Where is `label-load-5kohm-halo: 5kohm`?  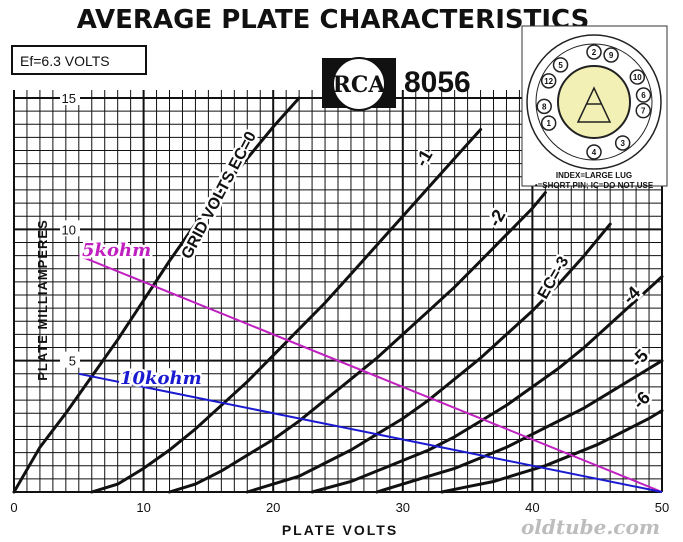
label-load-5kohm-halo: 5kohm is located at coordinates (116, 250).